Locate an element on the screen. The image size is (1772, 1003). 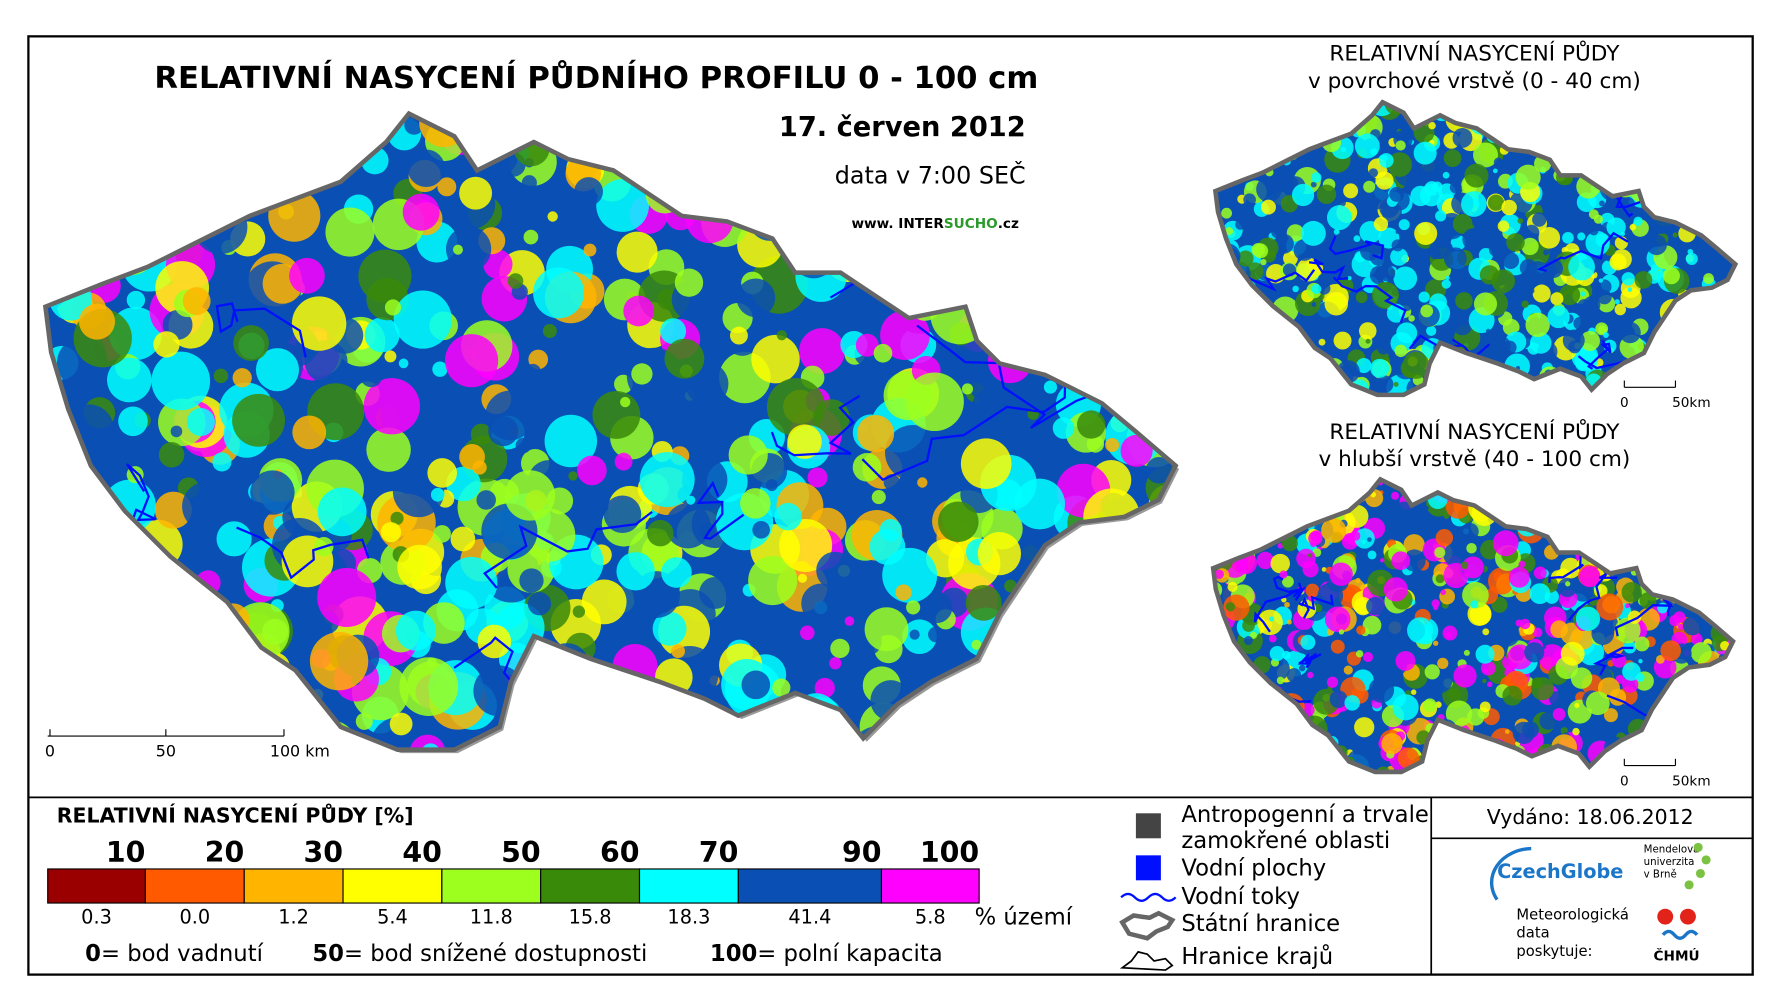
logo-chmu is located at coordinates (1687, 916).